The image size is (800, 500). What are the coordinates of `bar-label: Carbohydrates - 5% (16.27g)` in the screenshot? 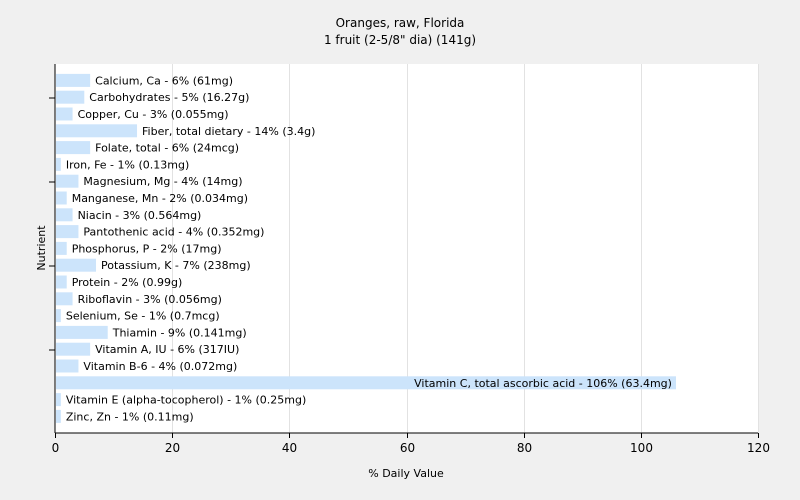 It's located at (169, 97).